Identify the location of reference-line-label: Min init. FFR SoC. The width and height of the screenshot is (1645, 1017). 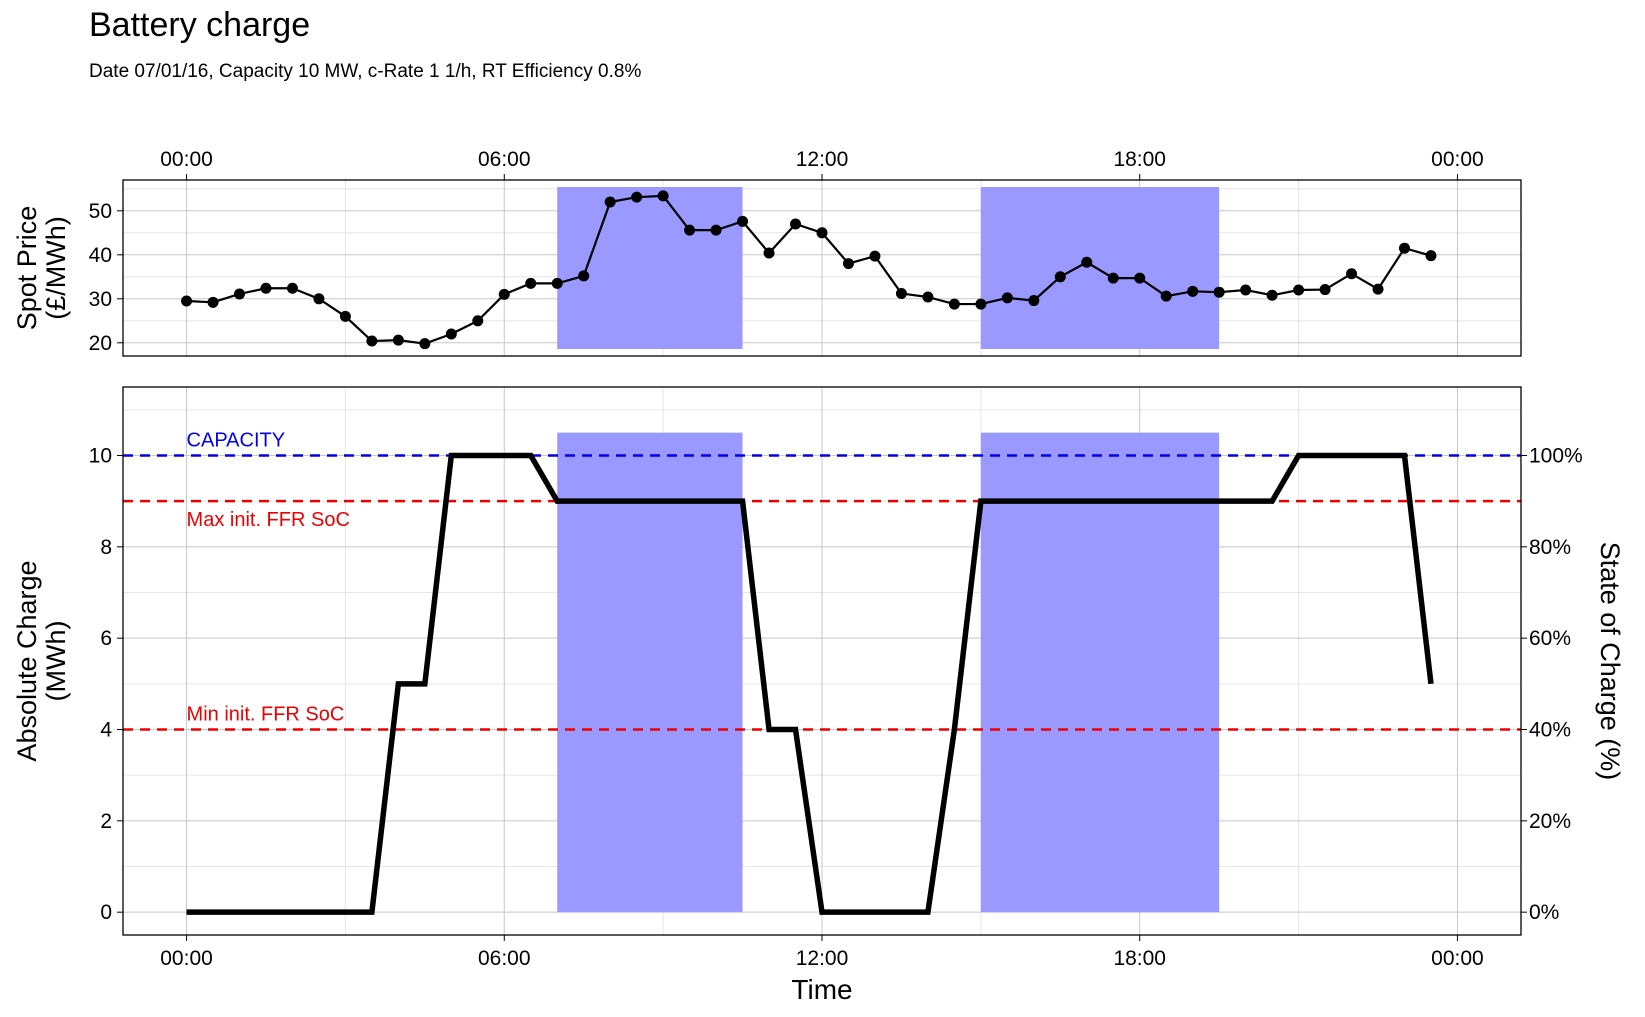
(266, 715).